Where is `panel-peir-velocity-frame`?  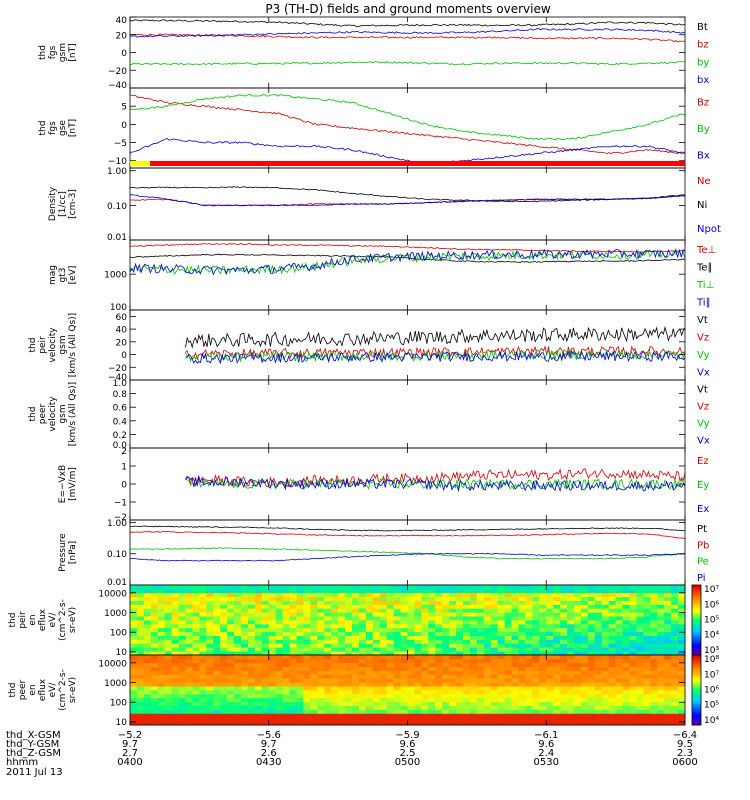
panel-peir-velocity-frame is located at coordinates (407, 345).